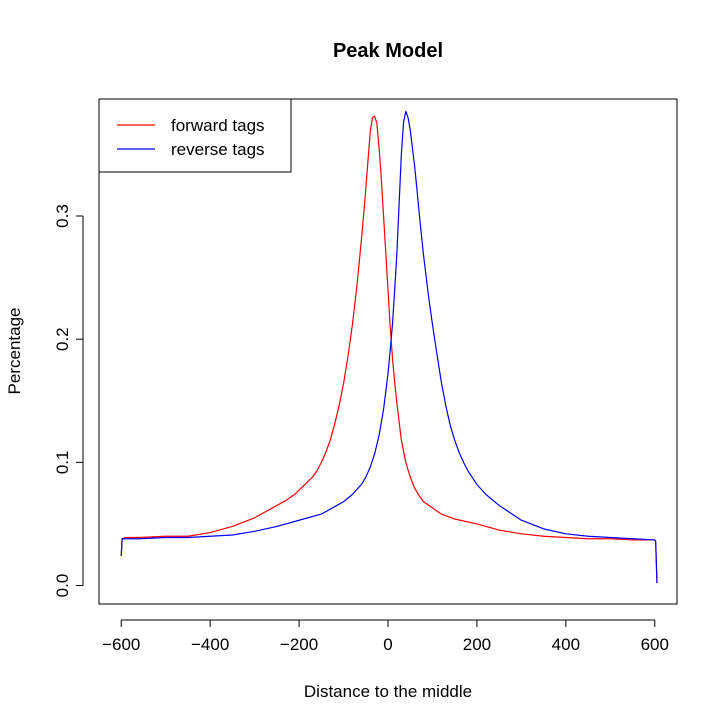  What do you see at coordinates (218, 149) in the screenshot?
I see `legend-label-reverse-tags: reverse tags` at bounding box center [218, 149].